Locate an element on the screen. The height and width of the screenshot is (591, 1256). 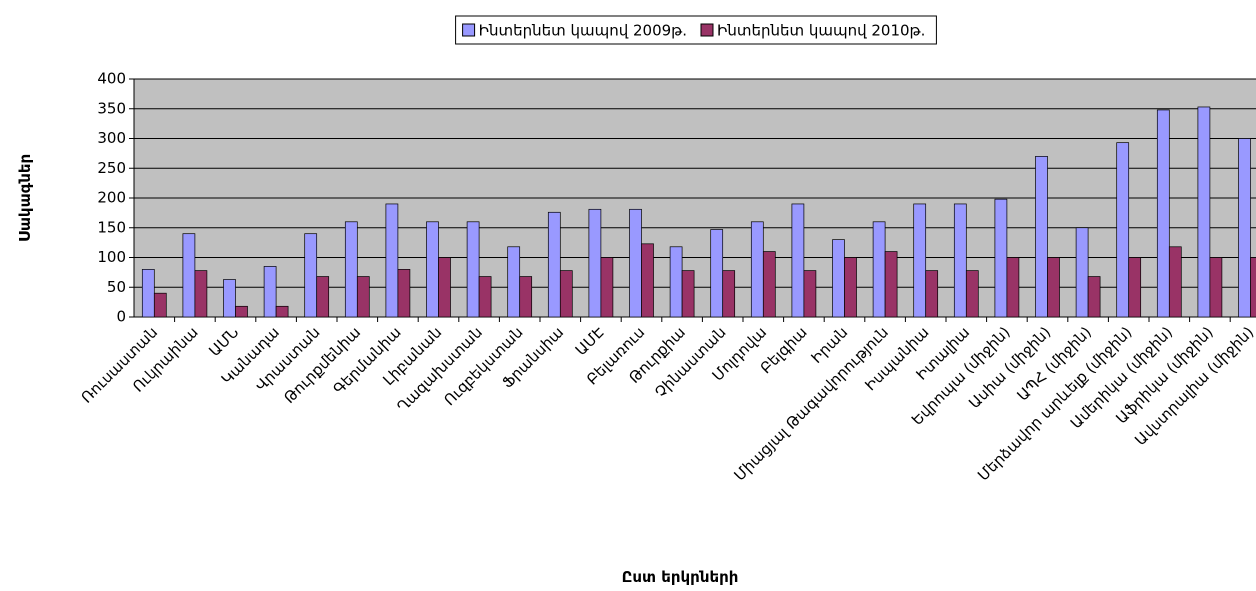
y-tick-label: 250 is located at coordinates (111, 168).